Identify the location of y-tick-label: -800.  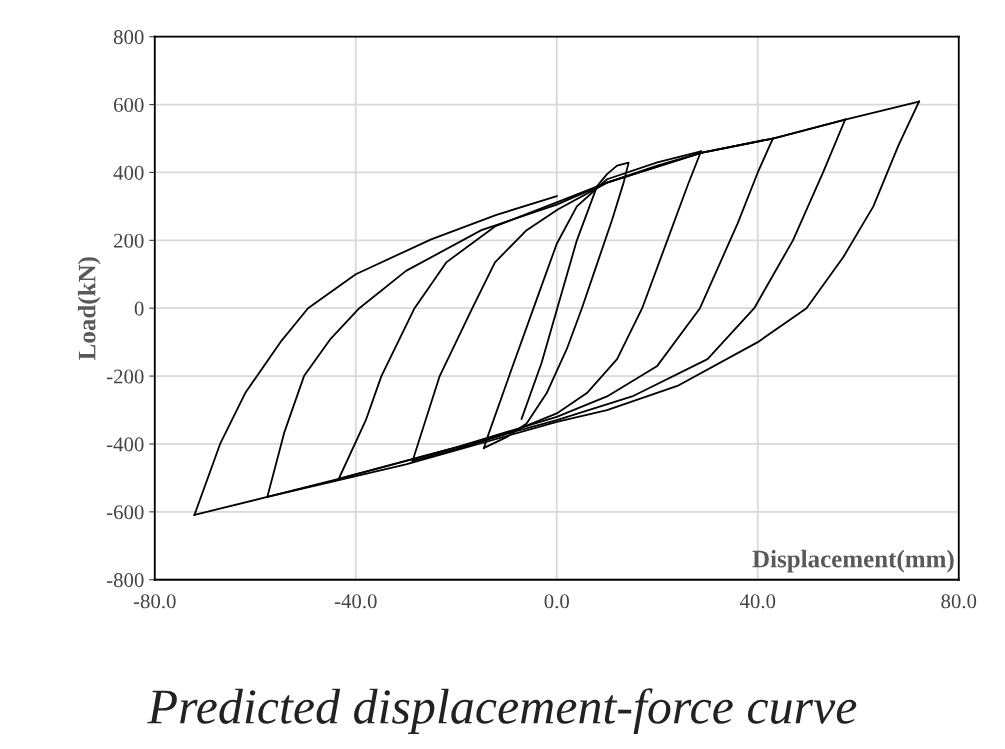
(125, 580).